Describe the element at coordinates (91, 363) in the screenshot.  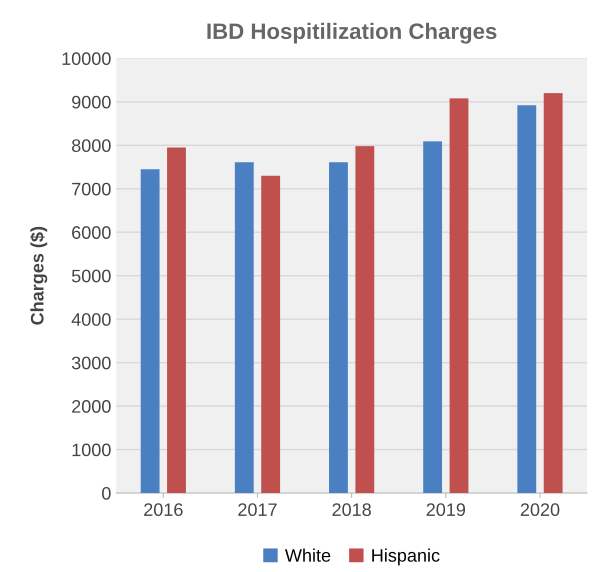
I see `y-tick-label: 3000` at that location.